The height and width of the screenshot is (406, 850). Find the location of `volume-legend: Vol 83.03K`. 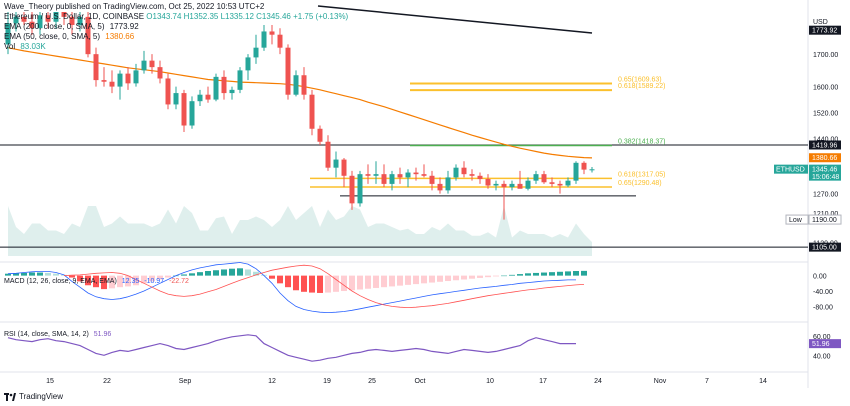

volume-legend: Vol 83.03K is located at coordinates (176, 47).